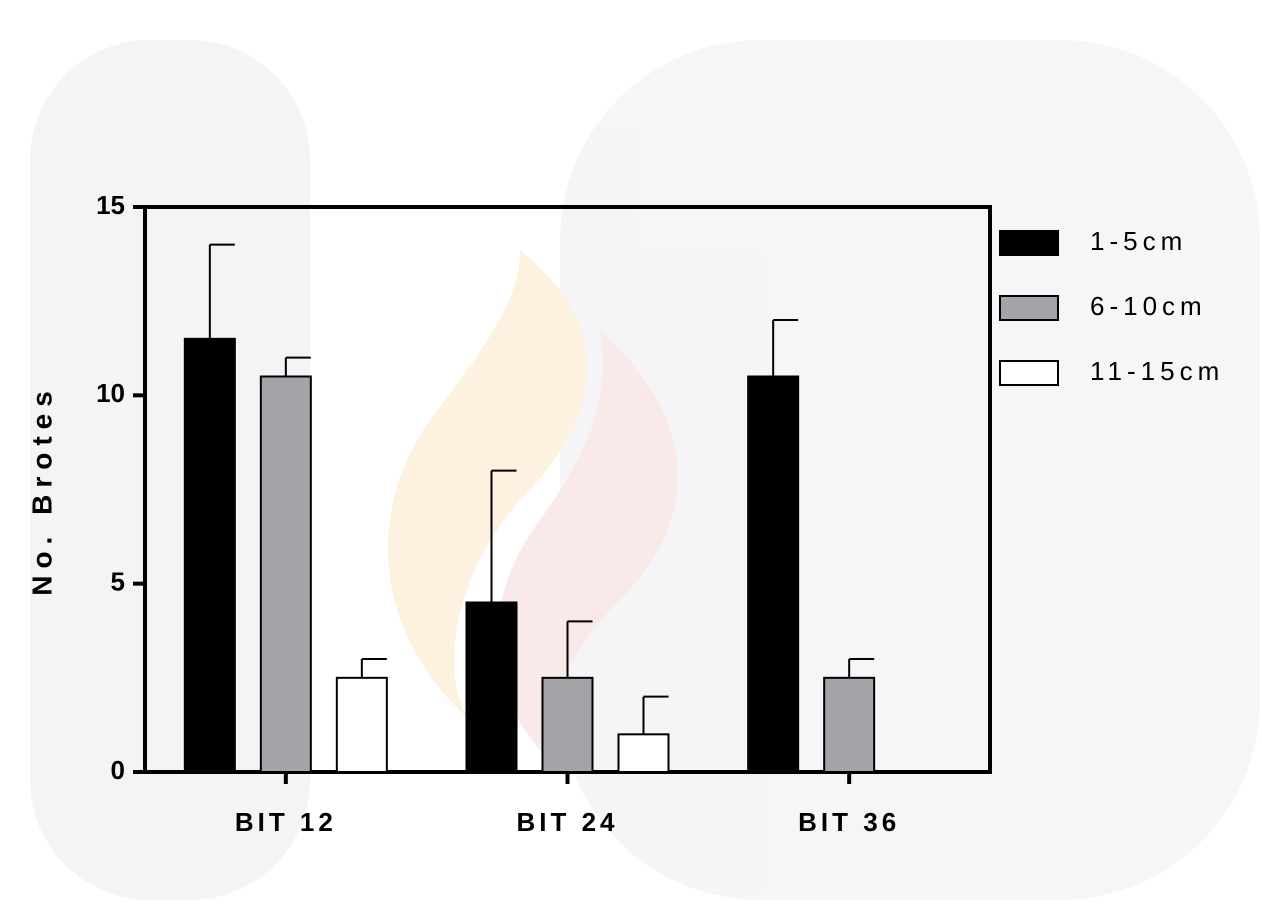 The width and height of the screenshot is (1262, 909). Describe the element at coordinates (286, 822) in the screenshot. I see `x-tick-label: BIT 12` at that location.